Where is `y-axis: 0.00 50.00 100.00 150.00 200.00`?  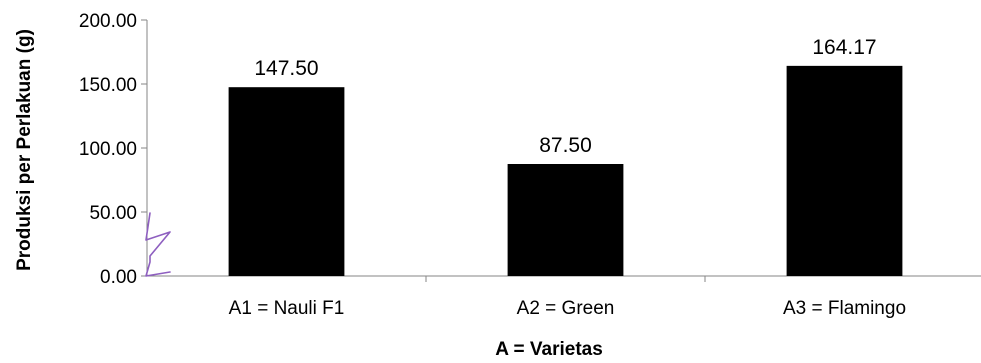
y-axis: 0.00 50.00 100.00 150.00 200.00 is located at coordinates (113, 149).